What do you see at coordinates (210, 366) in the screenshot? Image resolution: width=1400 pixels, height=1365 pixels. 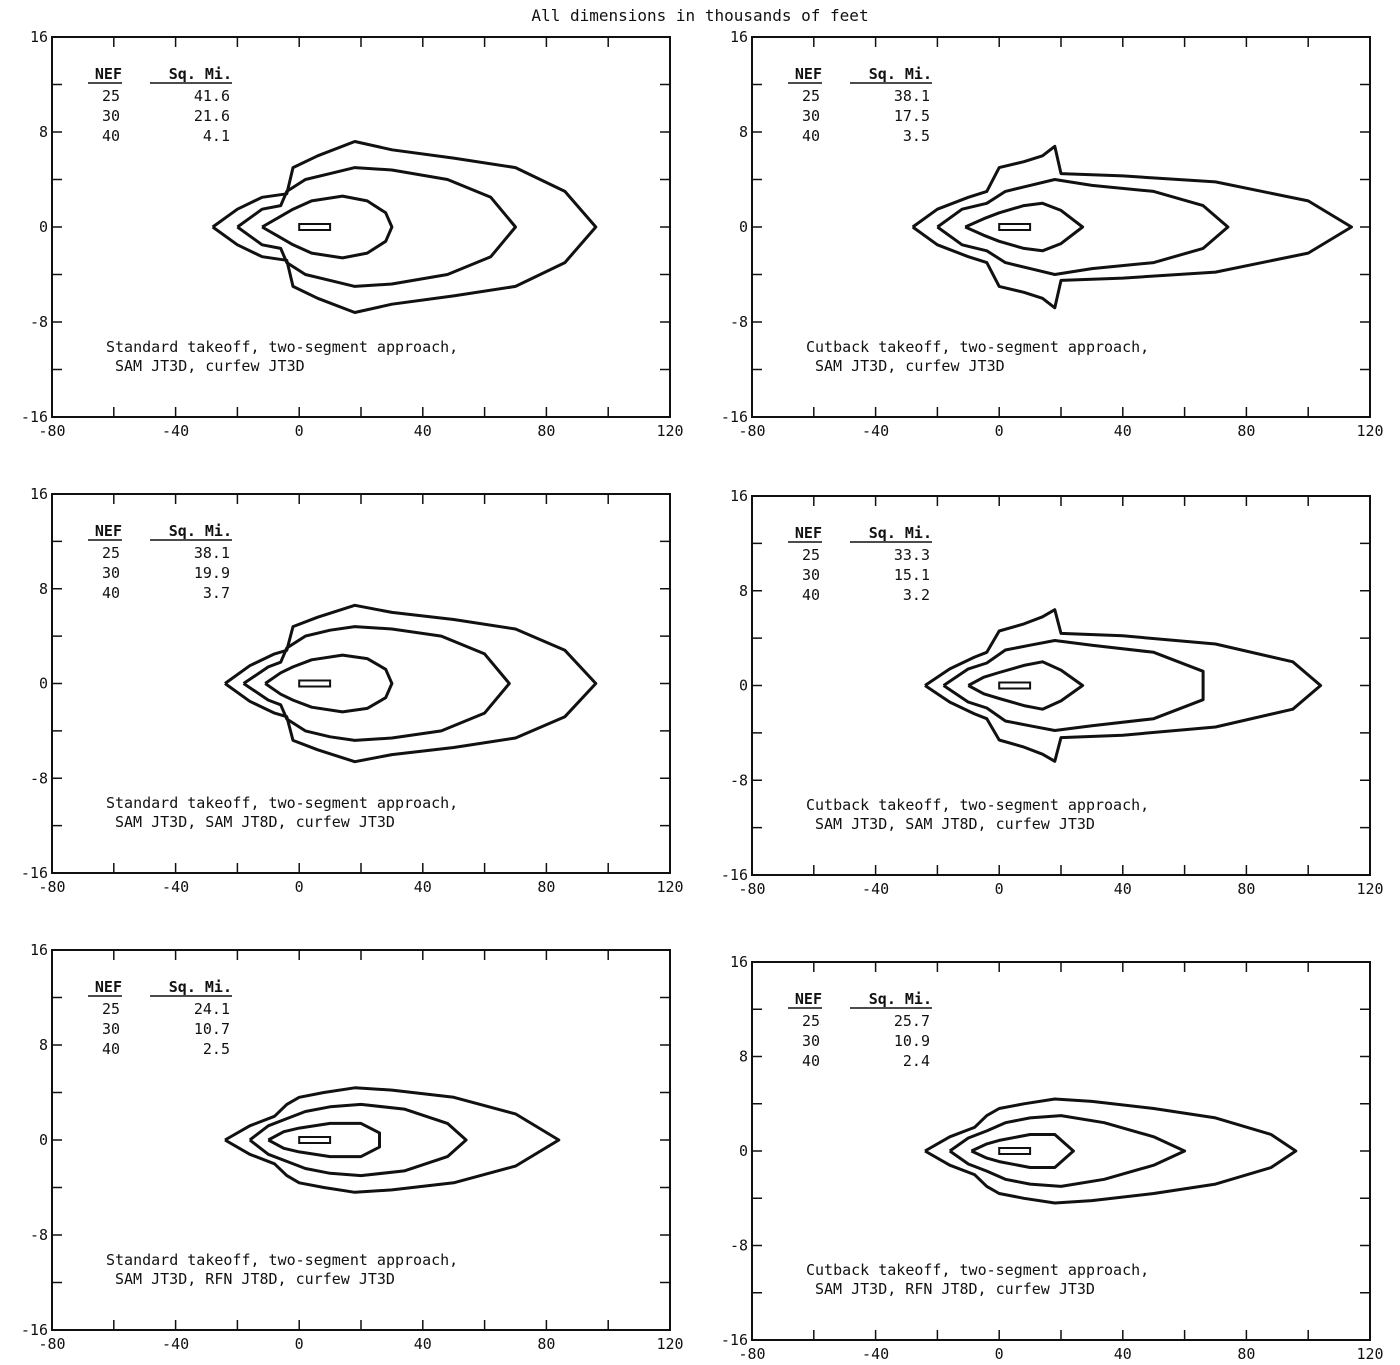 I see `panel-caption: SAM JT3D, curfew JT3D` at bounding box center [210, 366].